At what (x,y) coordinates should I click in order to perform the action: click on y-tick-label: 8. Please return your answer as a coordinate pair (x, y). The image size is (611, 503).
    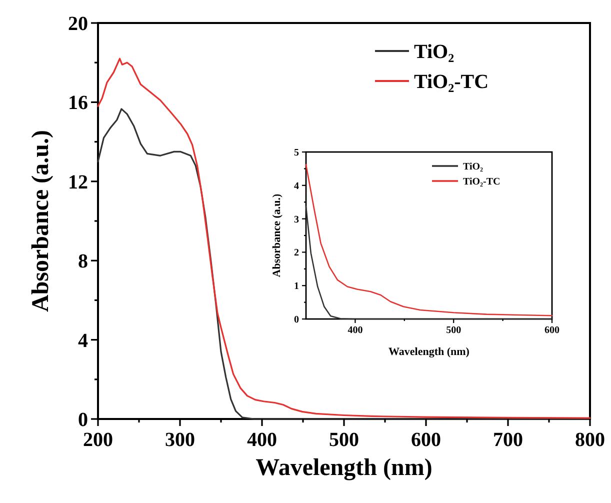
    Looking at the image, I should click on (83, 261).